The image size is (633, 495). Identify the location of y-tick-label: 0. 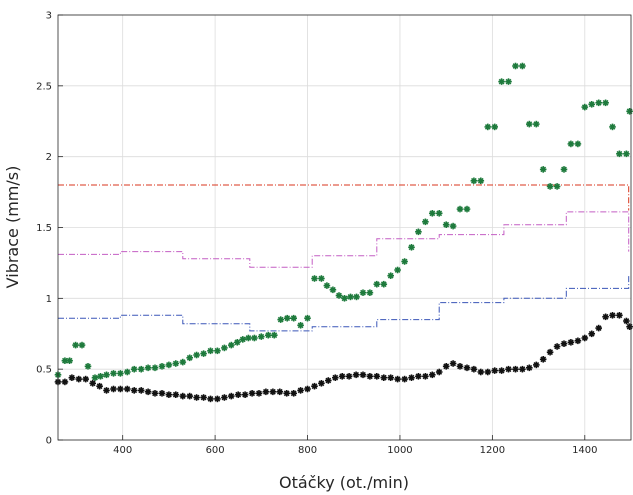
(49, 441).